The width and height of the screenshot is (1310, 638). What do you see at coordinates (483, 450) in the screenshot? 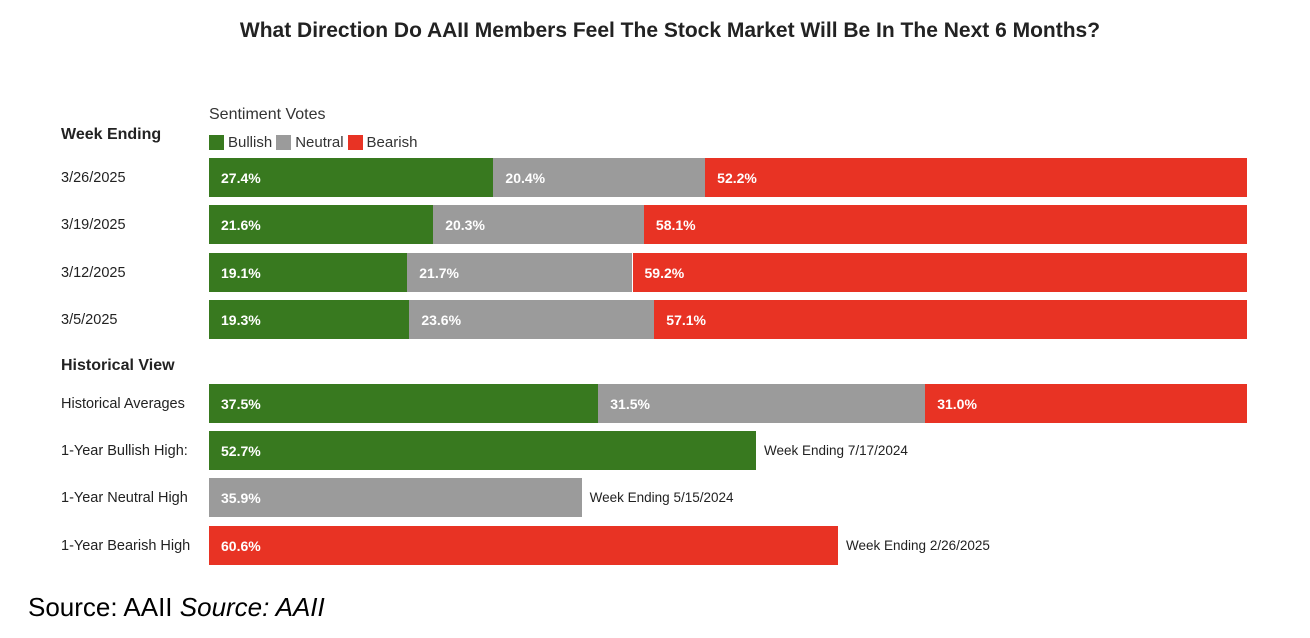
I see `high-row-bullish-segment: 52.7%` at bounding box center [483, 450].